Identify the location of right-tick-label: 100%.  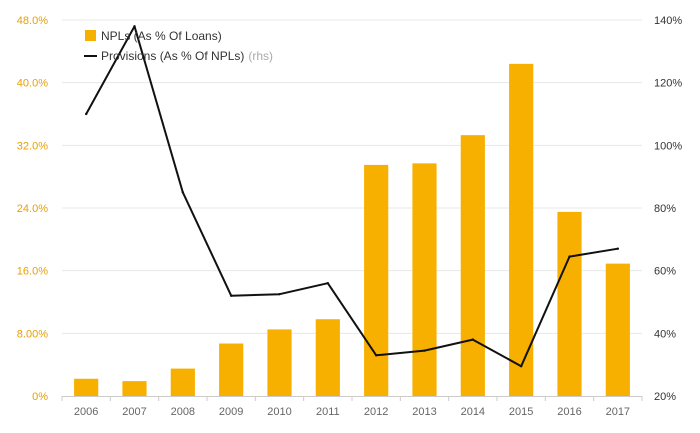
(668, 146).